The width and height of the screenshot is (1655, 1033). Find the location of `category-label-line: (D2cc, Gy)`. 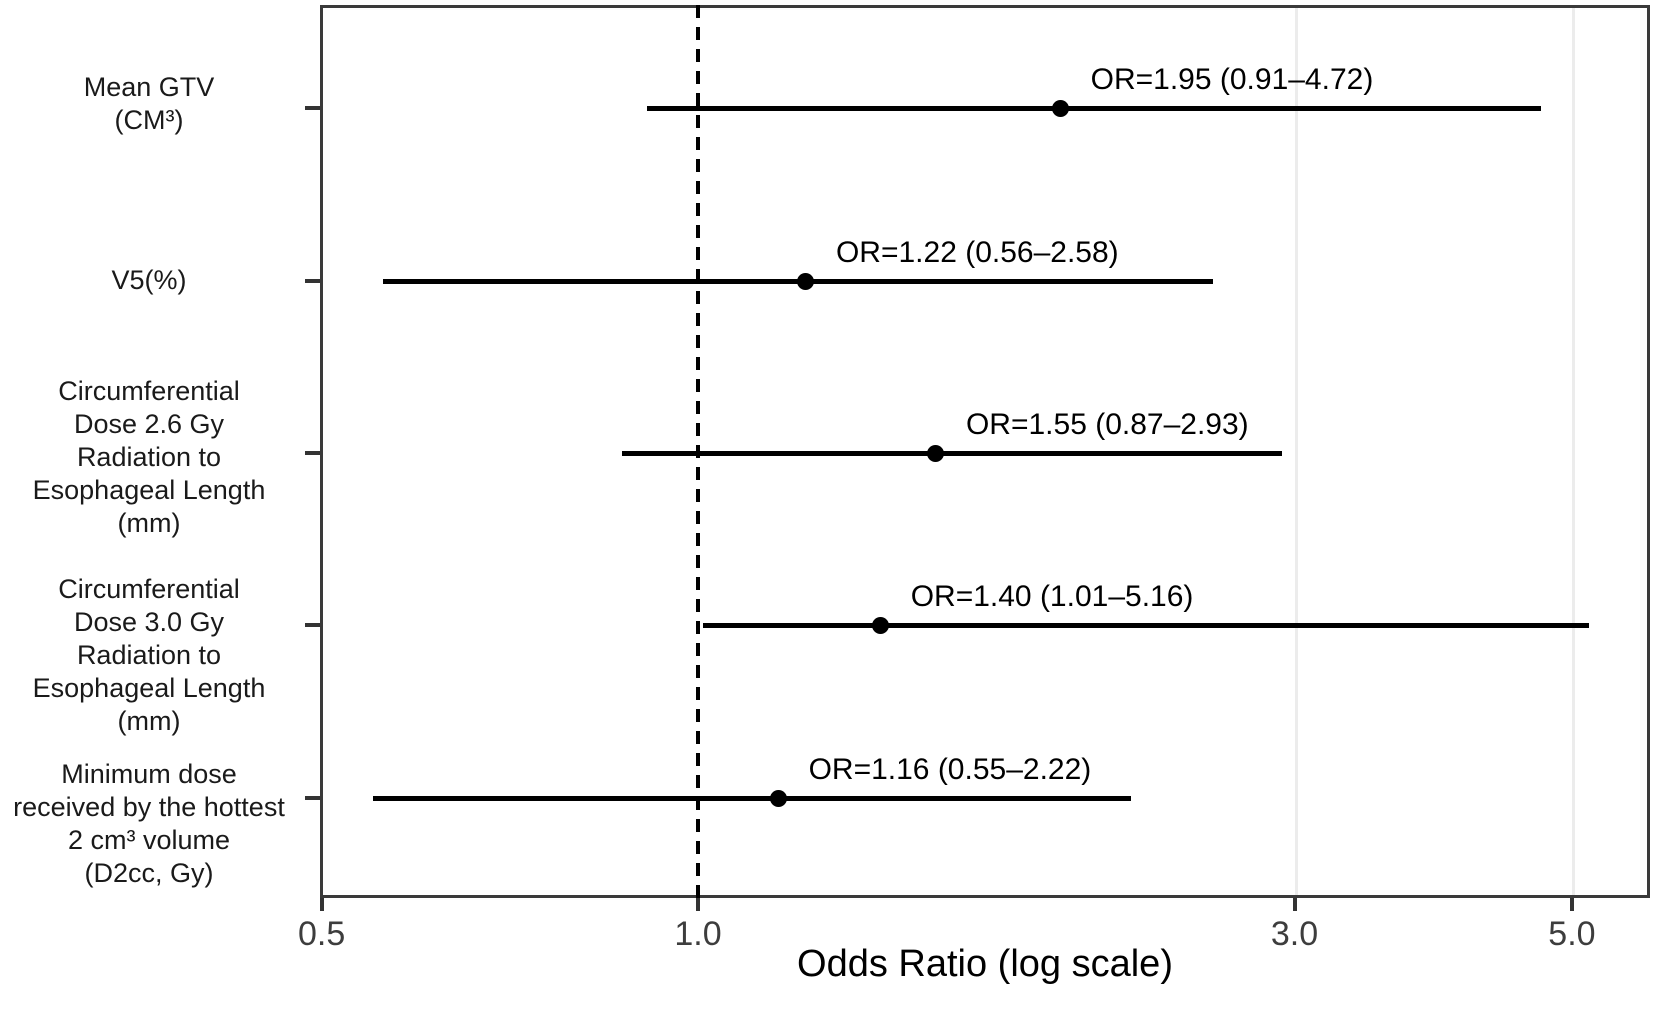

category-label-line: (D2cc, Gy) is located at coordinates (149, 873).